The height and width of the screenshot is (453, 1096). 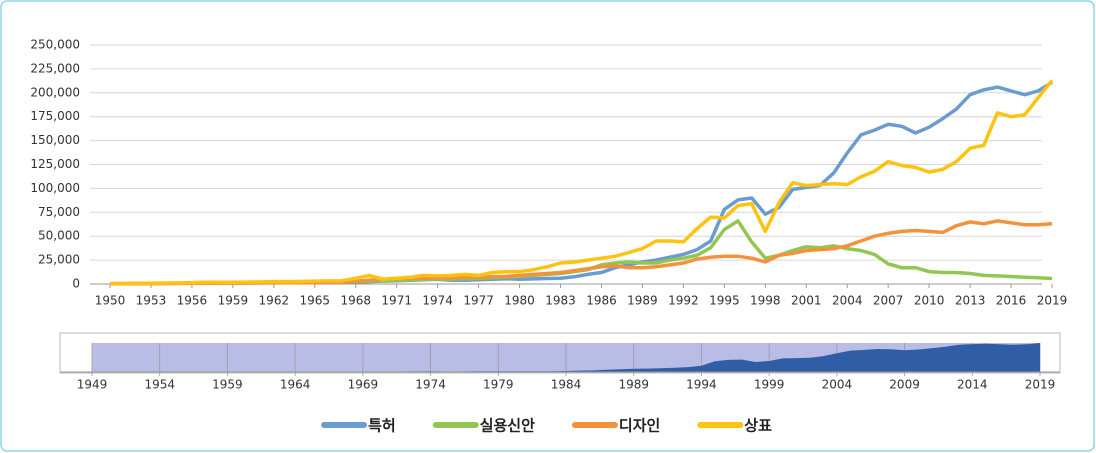 What do you see at coordinates (560, 301) in the screenshot?
I see `x-tick-label: 1983` at bounding box center [560, 301].